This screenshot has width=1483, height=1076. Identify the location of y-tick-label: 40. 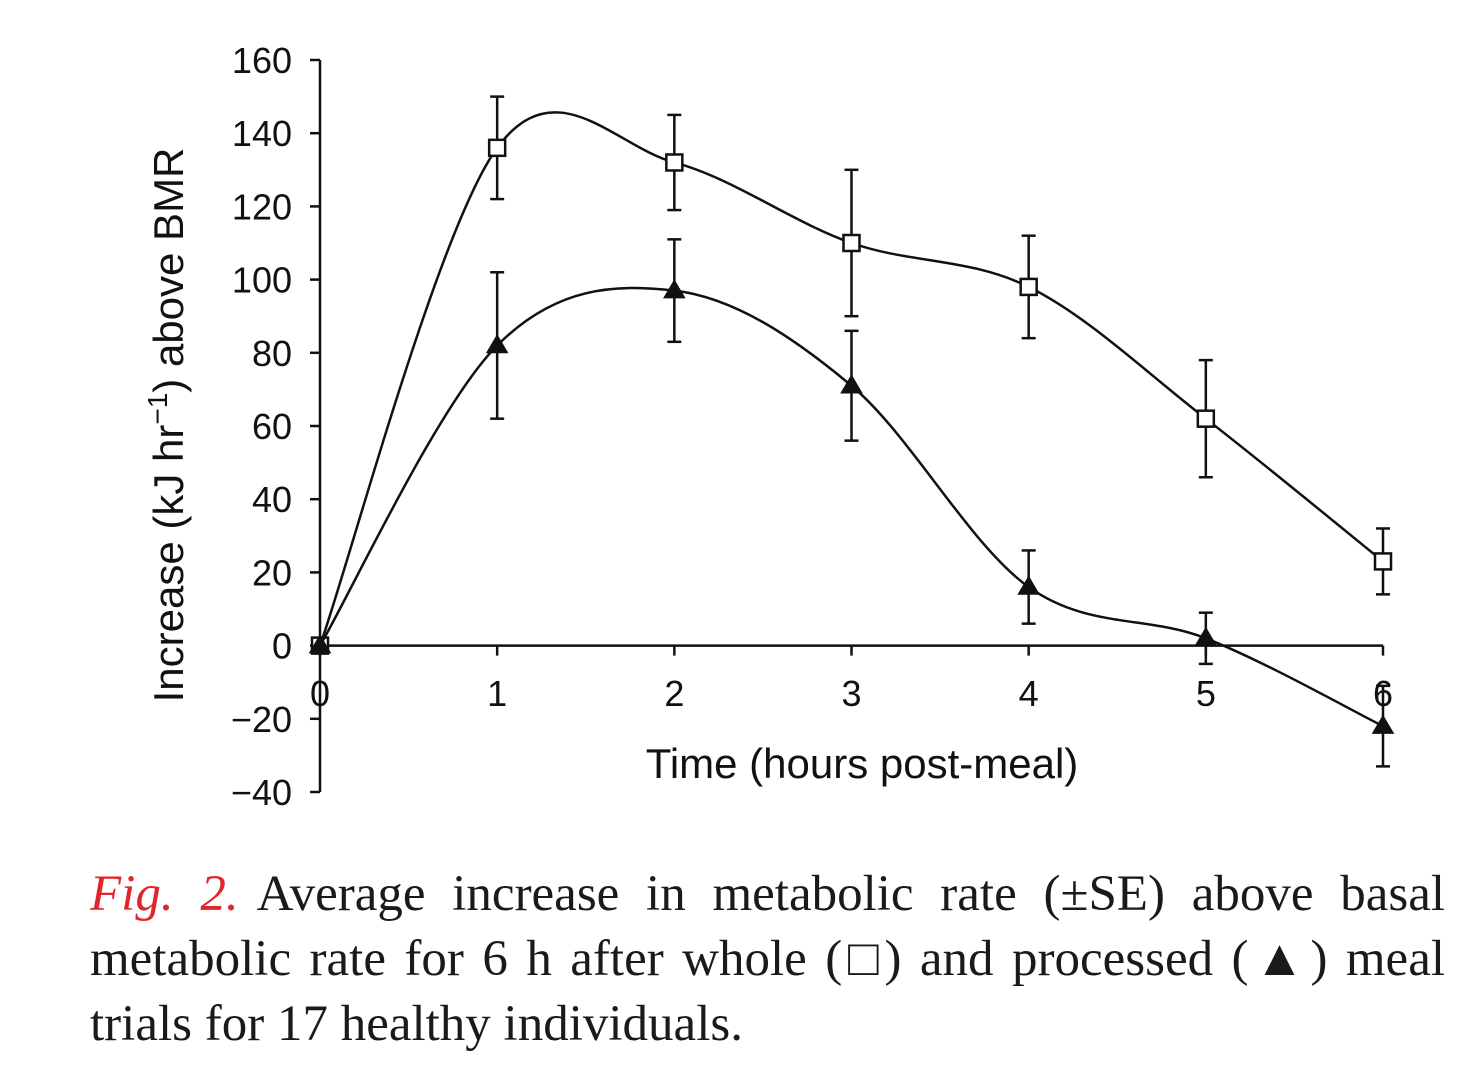
(272, 499).